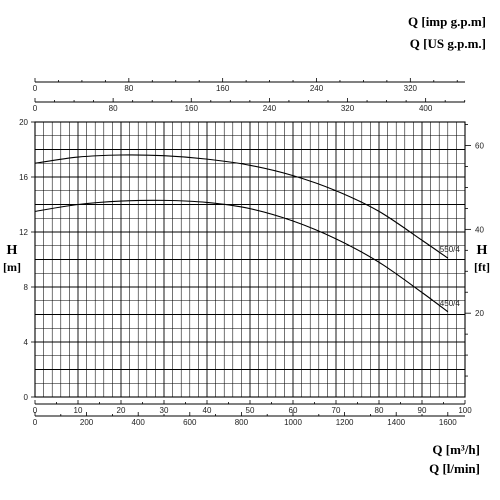 Image resolution: width=500 pixels, height=500 pixels. What do you see at coordinates (479, 229) in the screenshot?
I see `right-tick-label: 40` at bounding box center [479, 229].